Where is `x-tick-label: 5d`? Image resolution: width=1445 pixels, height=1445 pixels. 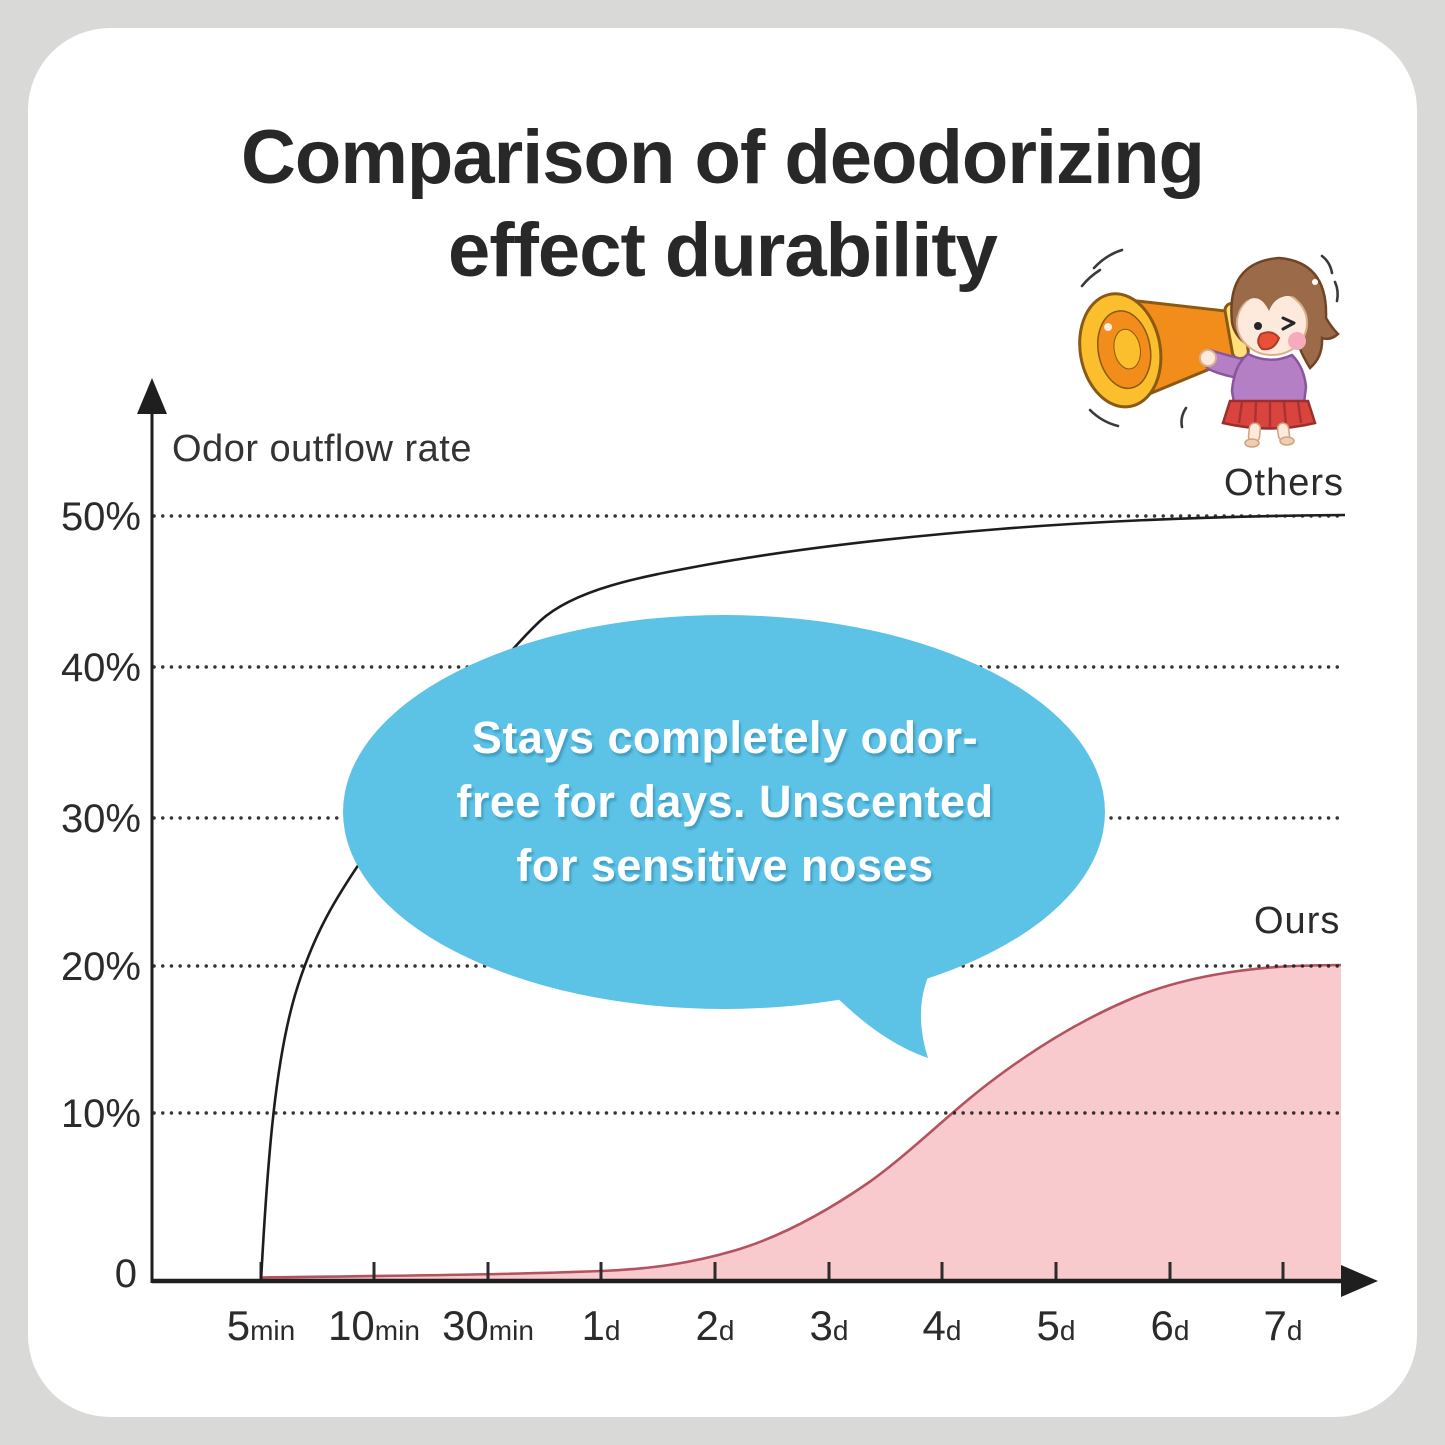
x-tick-label: 5d is located at coordinates (1056, 1325).